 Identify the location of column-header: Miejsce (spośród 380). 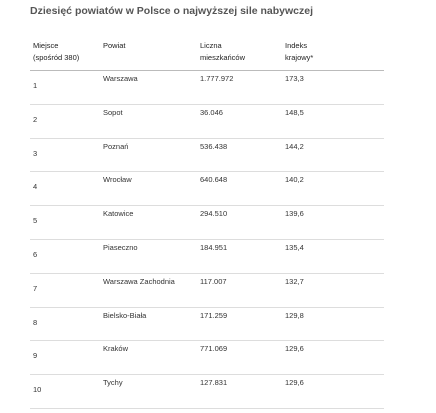
(56, 51).